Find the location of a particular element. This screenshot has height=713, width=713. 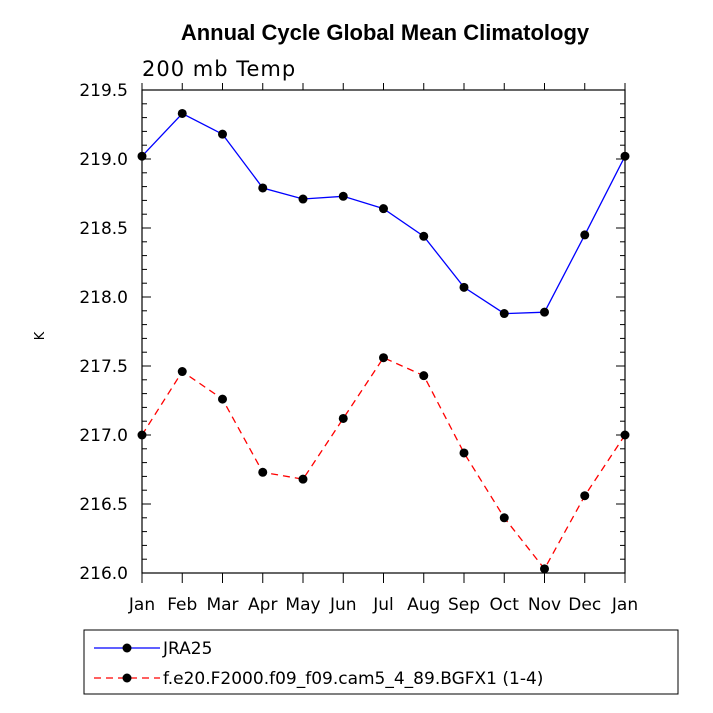

y-tick-label: 218.0 is located at coordinates (103, 298).